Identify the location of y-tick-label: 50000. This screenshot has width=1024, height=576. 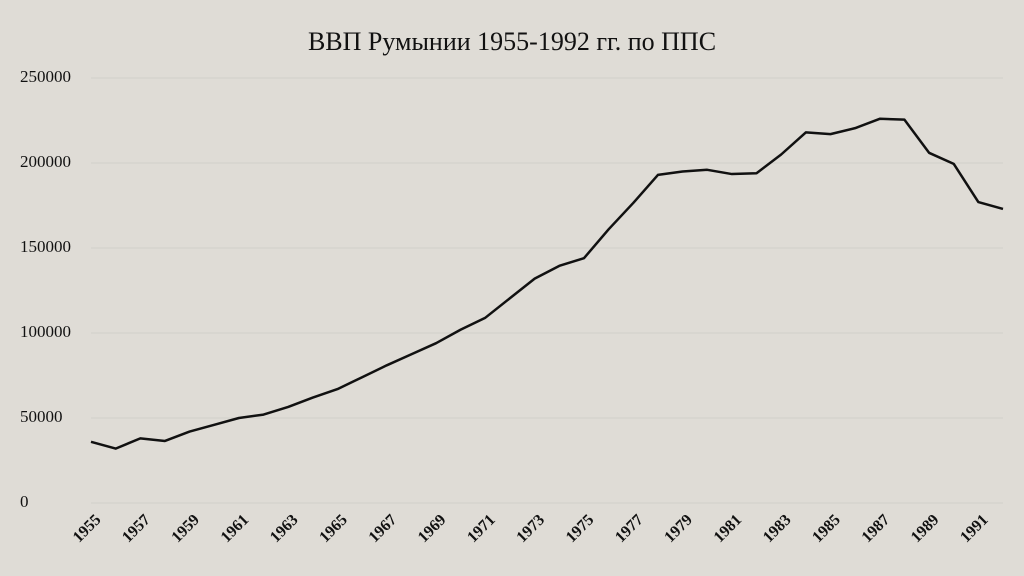
(41, 416).